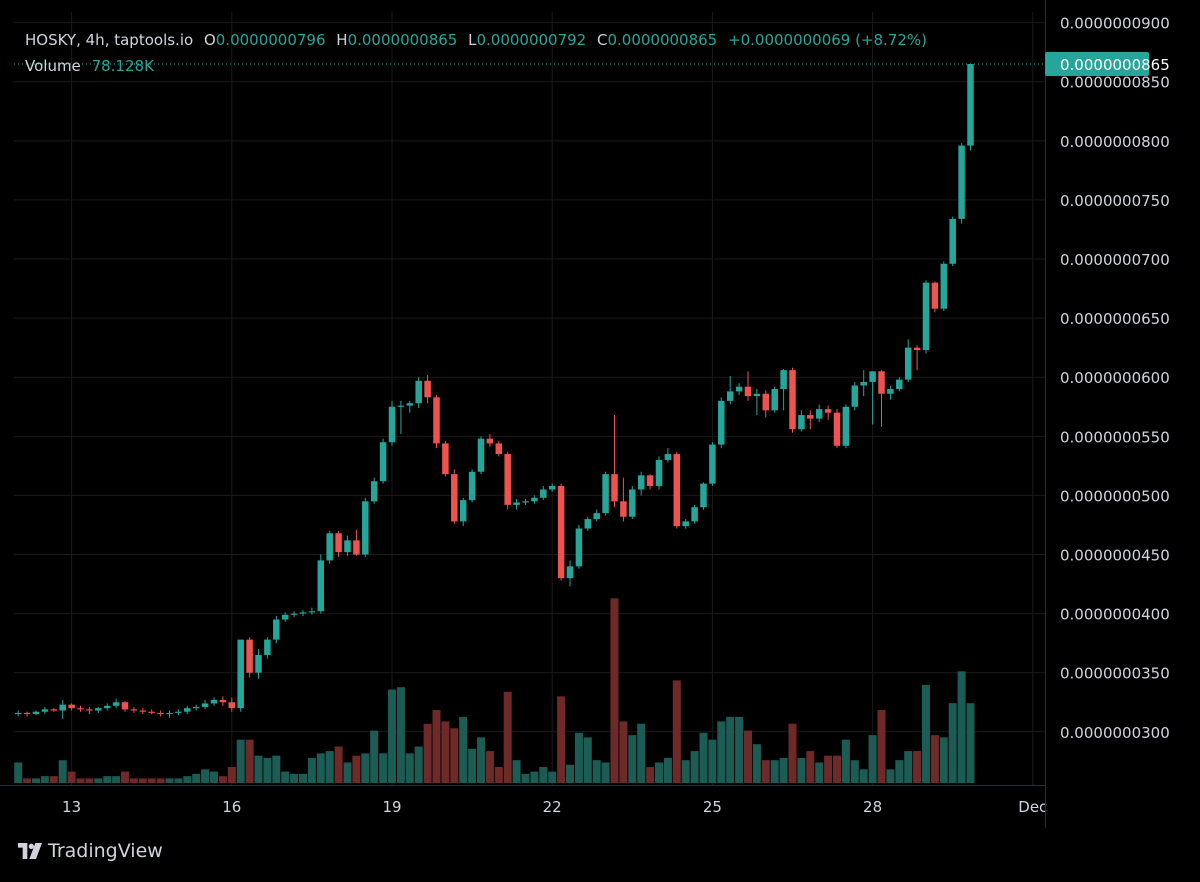 The image size is (1200, 882). What do you see at coordinates (662, 40) in the screenshot?
I see `legend-close-value: 0.0000000865` at bounding box center [662, 40].